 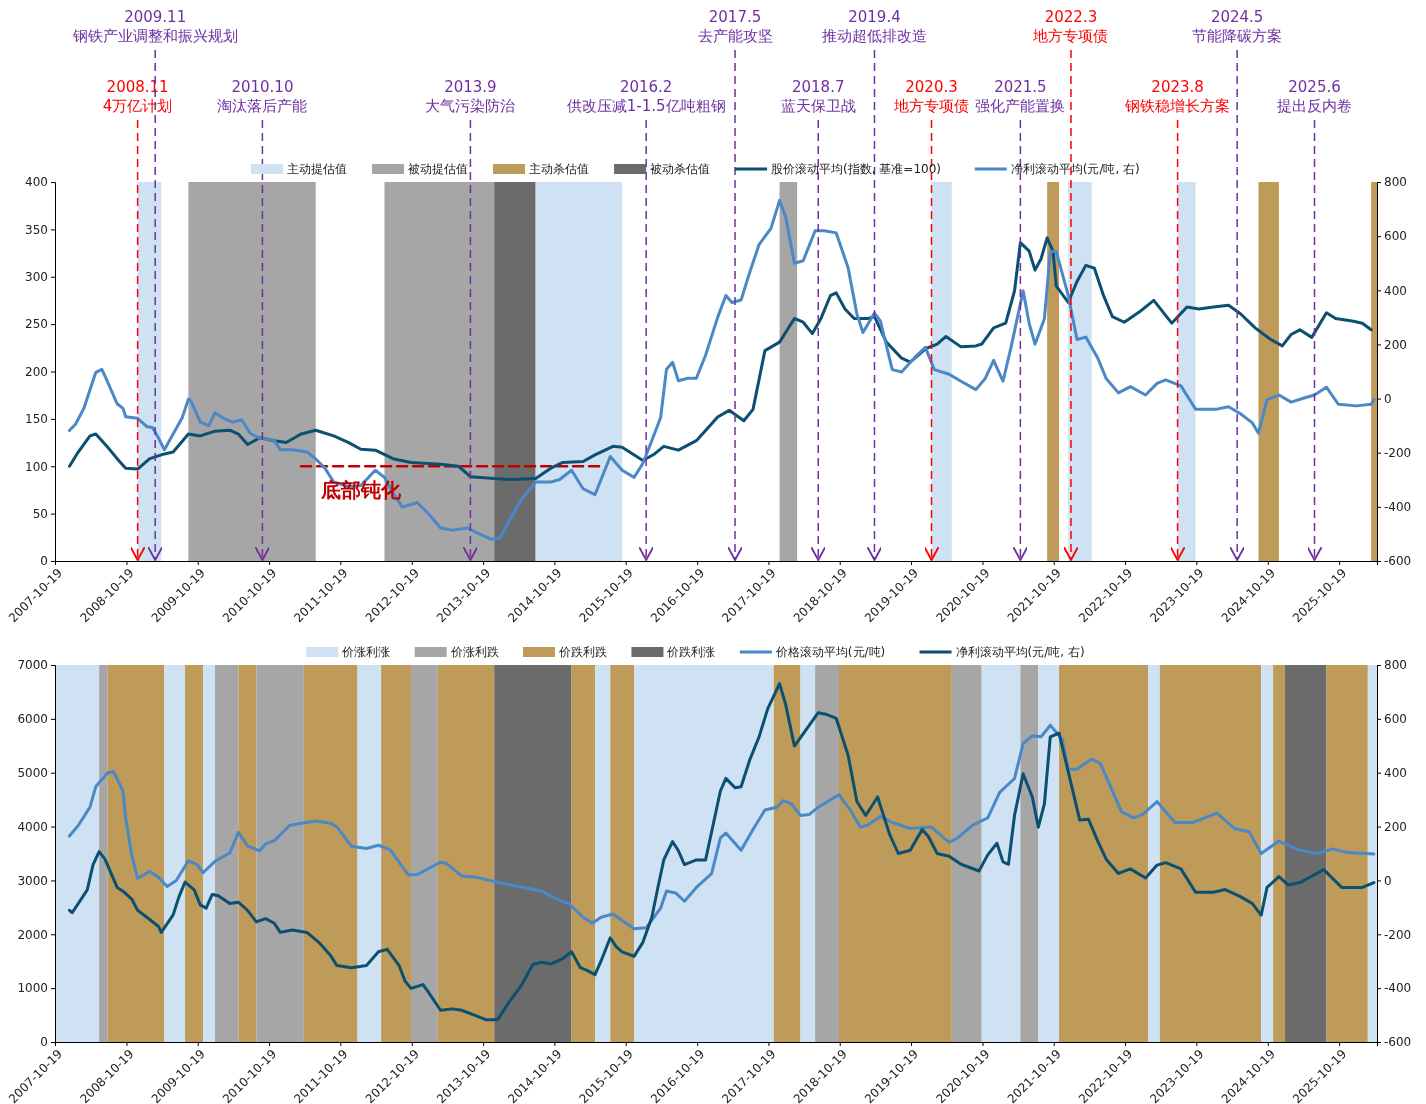 I want to click on ref-line-label: 2019.4 推动超低排改造, so click(x=874, y=26).